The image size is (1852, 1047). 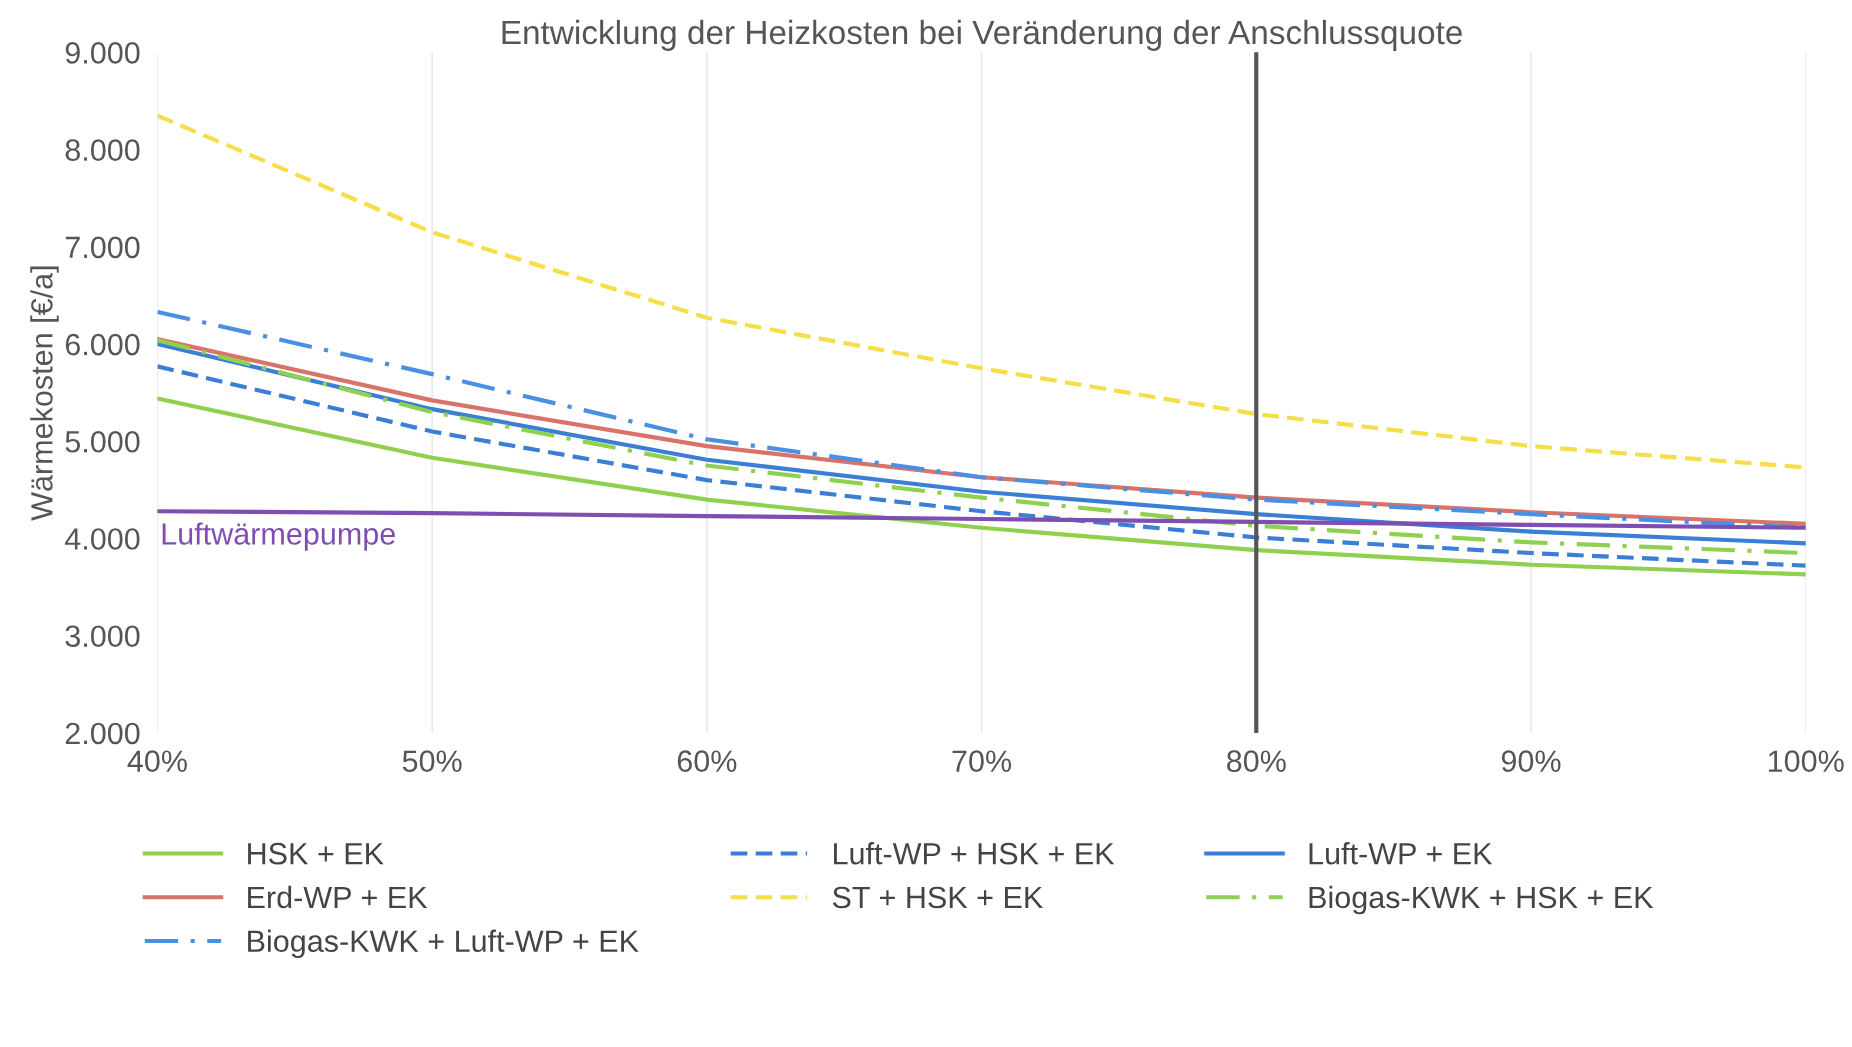 What do you see at coordinates (102, 247) in the screenshot?
I see `y-tick-label: 7.000` at bounding box center [102, 247].